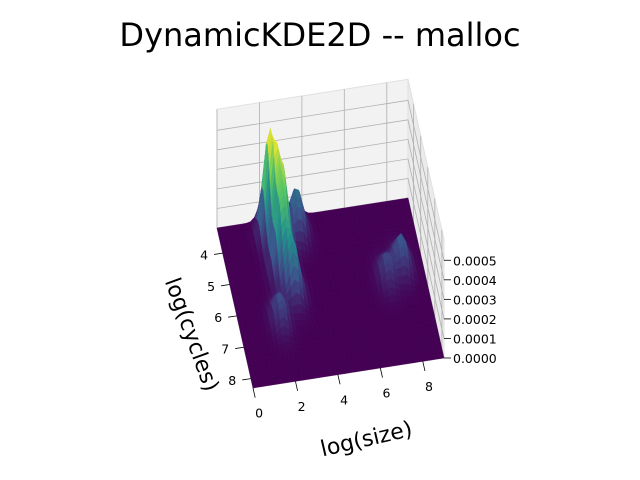 This screenshot has width=640, height=480. Describe the element at coordinates (475, 338) in the screenshot. I see `z-tick-label: 0.0001` at that location.